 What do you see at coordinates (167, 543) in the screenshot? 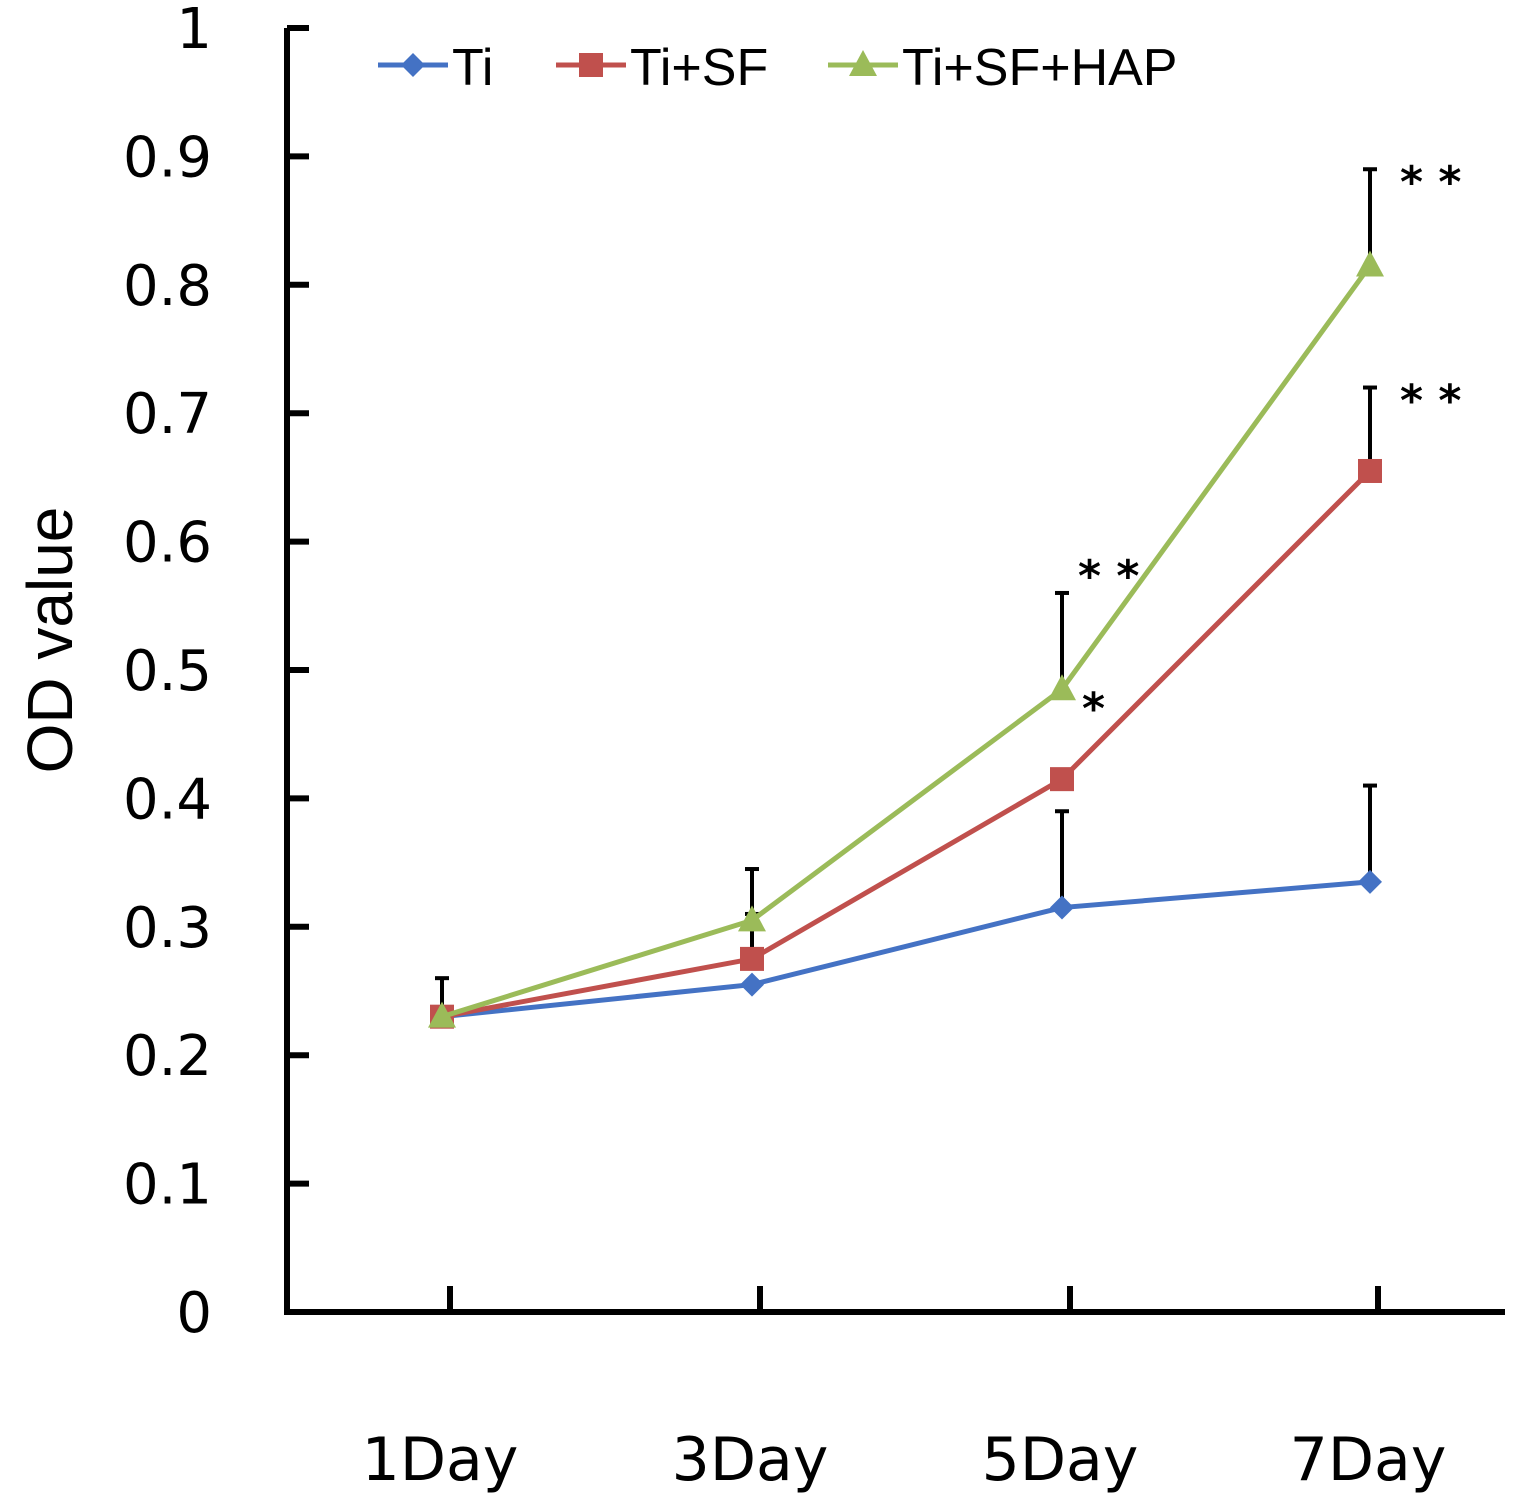
I see `y-tick-label: 0.6` at bounding box center [167, 543].